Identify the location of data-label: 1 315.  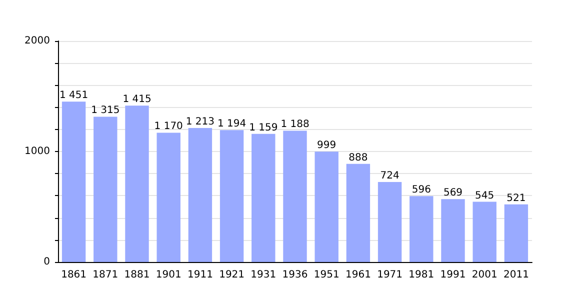
(105, 110).